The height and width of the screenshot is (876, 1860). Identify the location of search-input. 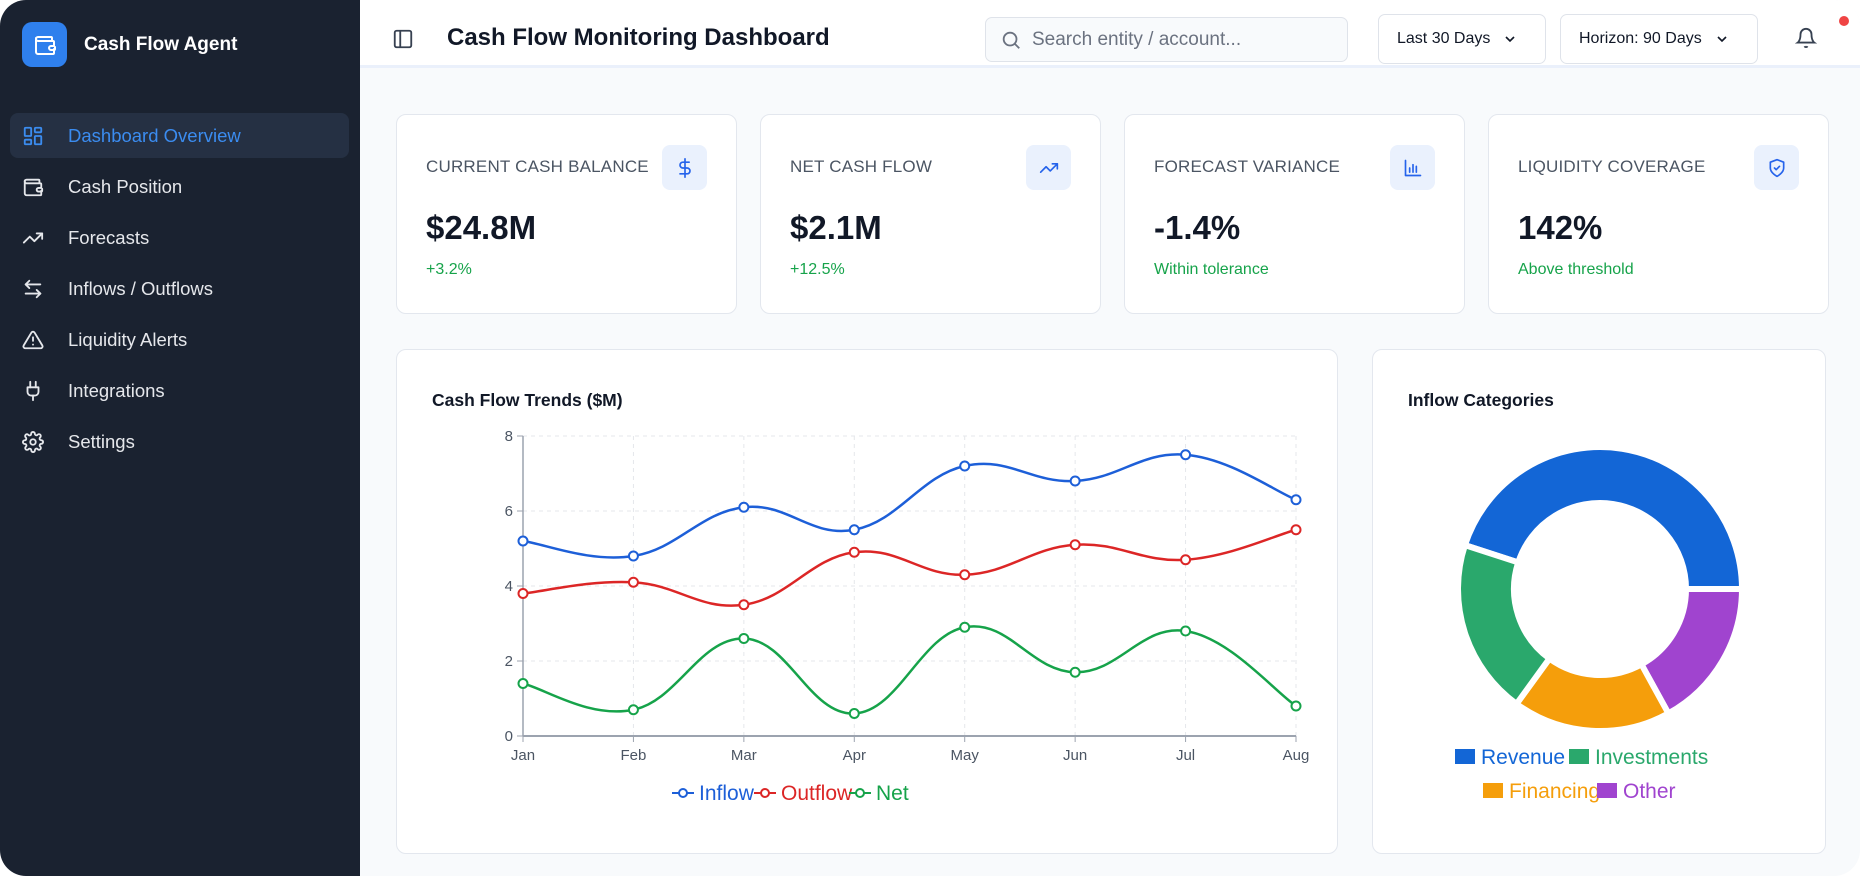
(1182, 39).